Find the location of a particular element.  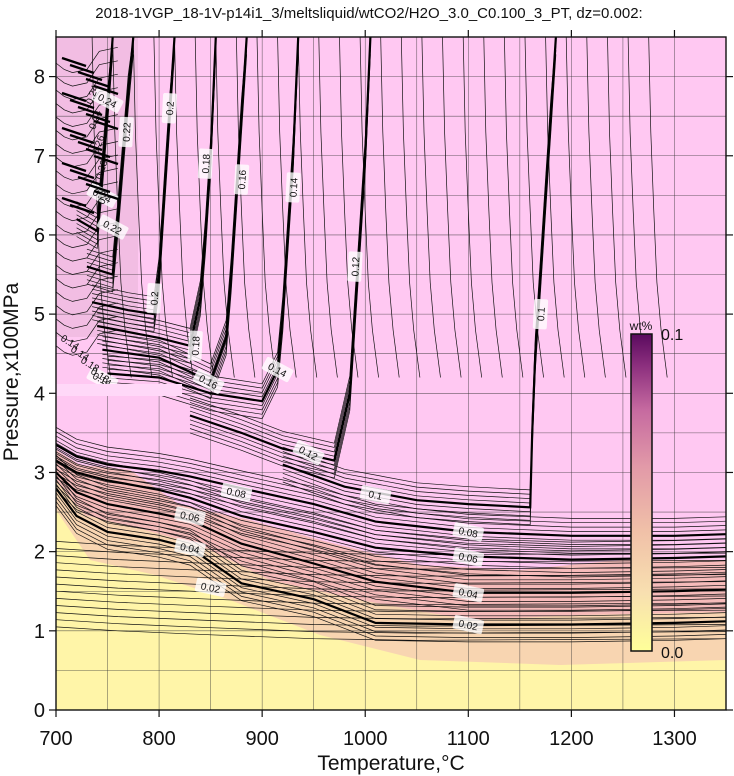

contour-label-text: 0.02 is located at coordinates (468, 626).